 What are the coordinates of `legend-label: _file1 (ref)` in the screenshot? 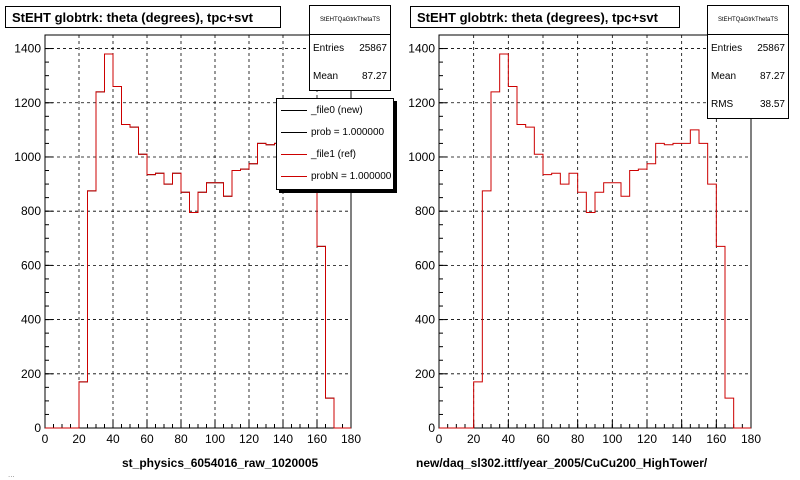 It's located at (334, 154).